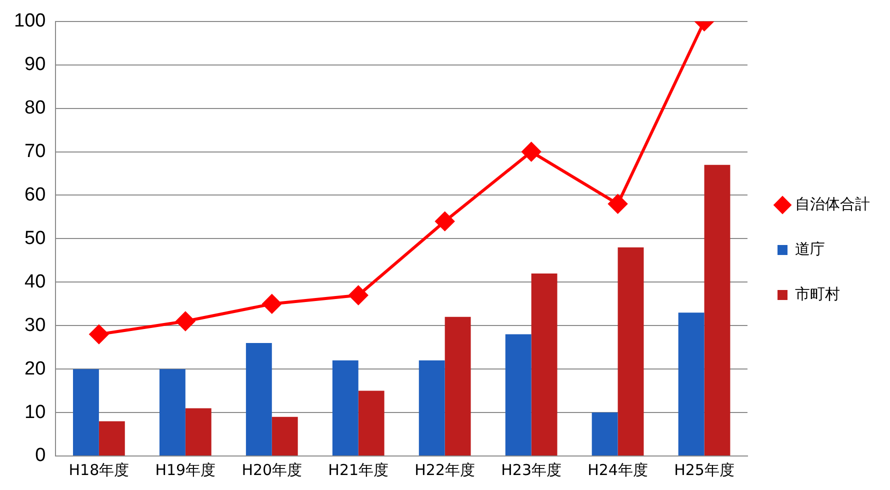 The image size is (890, 490). What do you see at coordinates (704, 469) in the screenshot?
I see `x-tick-label: H25年度` at bounding box center [704, 469].